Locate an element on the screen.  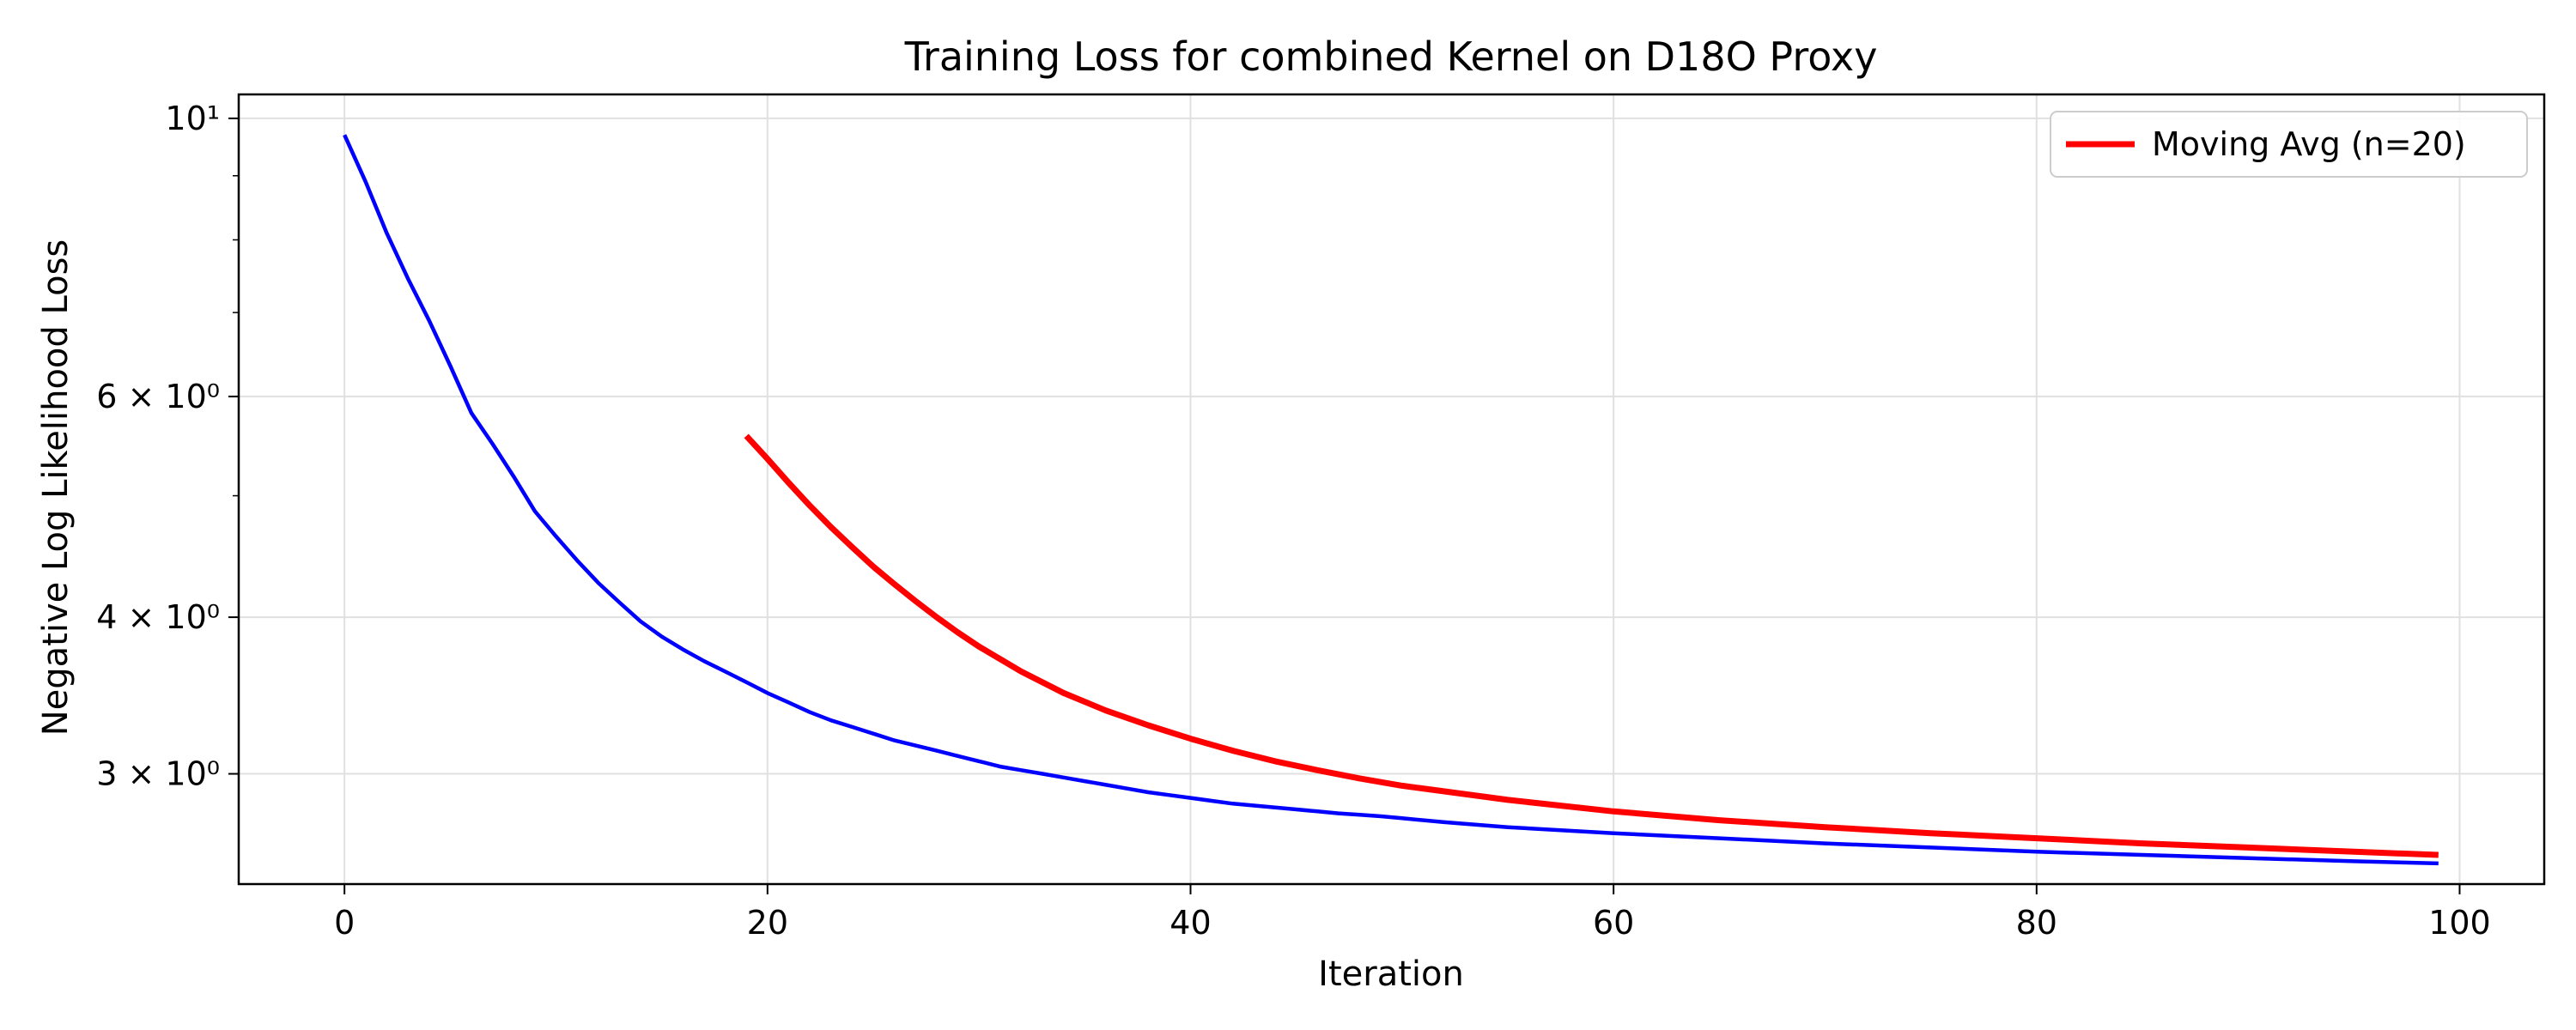
legend-box is located at coordinates (2289, 144).